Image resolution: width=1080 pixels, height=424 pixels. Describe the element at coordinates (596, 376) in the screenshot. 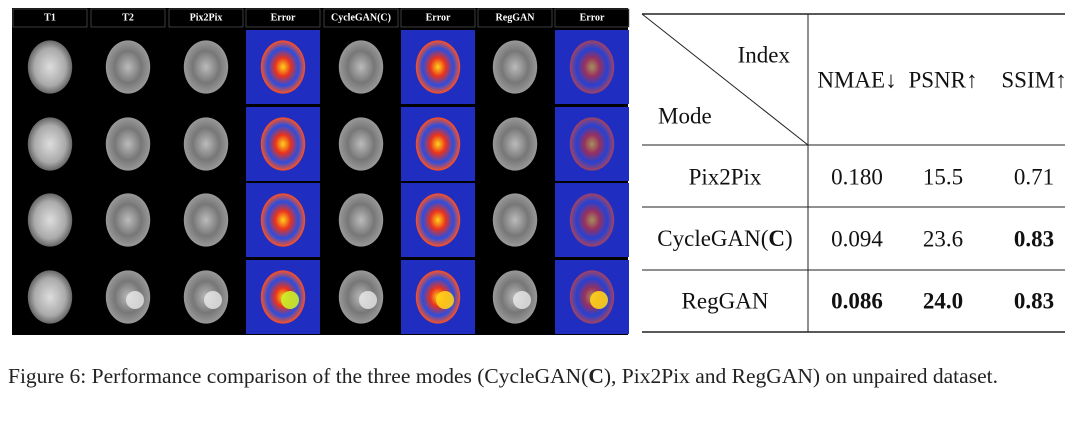

I see `caption-bold: C` at that location.